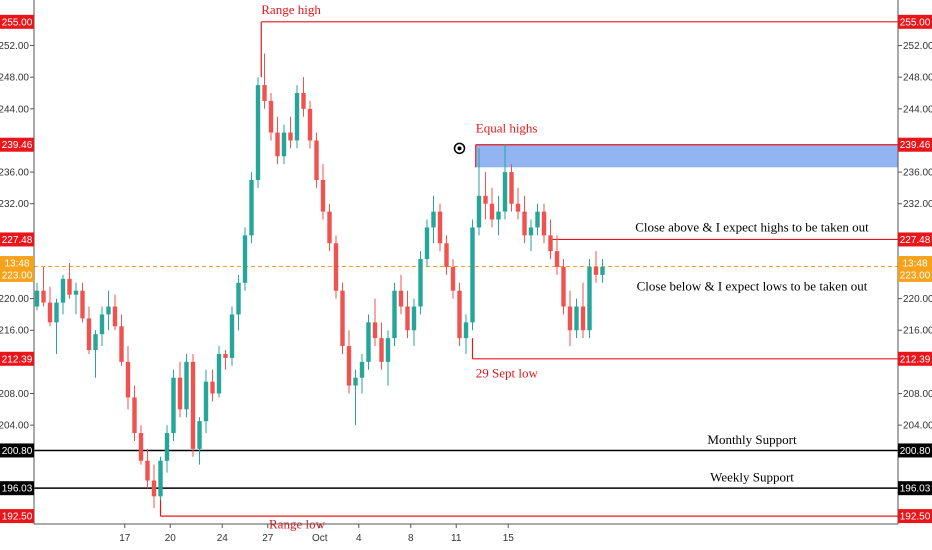 This screenshot has width=932, height=550. I want to click on y-tick-label-right: 220.00, so click(917, 299).